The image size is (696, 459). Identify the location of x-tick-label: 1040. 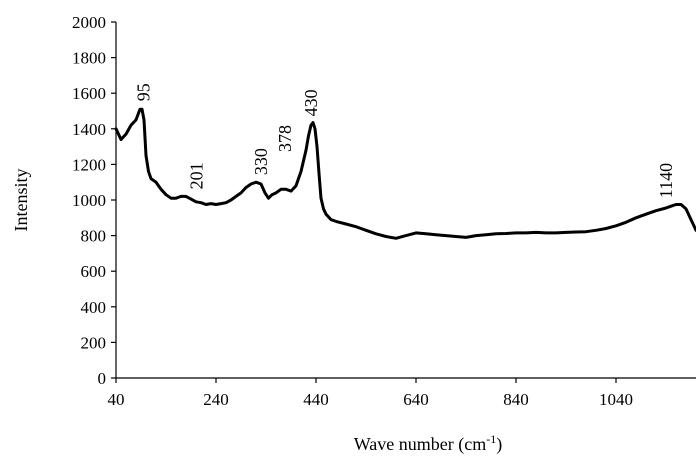
(616, 399).